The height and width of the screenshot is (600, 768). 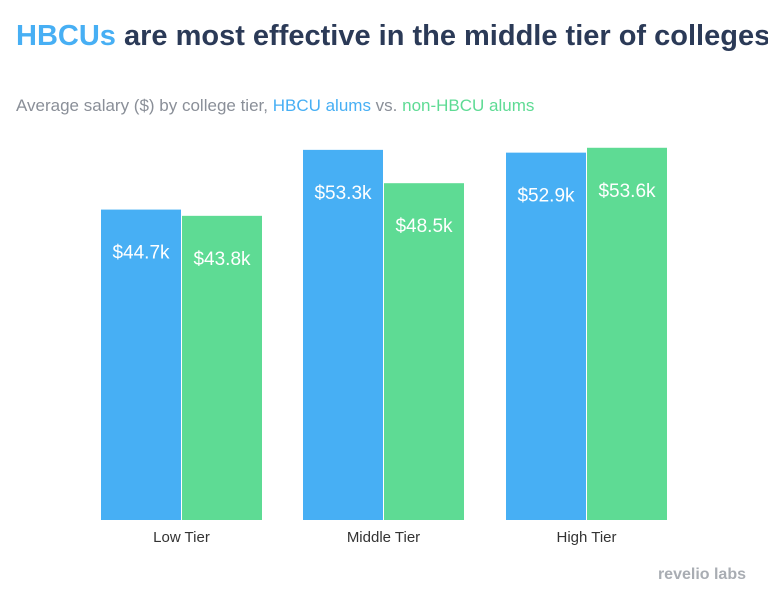 What do you see at coordinates (141, 253) in the screenshot?
I see `data-label: $44.7k` at bounding box center [141, 253].